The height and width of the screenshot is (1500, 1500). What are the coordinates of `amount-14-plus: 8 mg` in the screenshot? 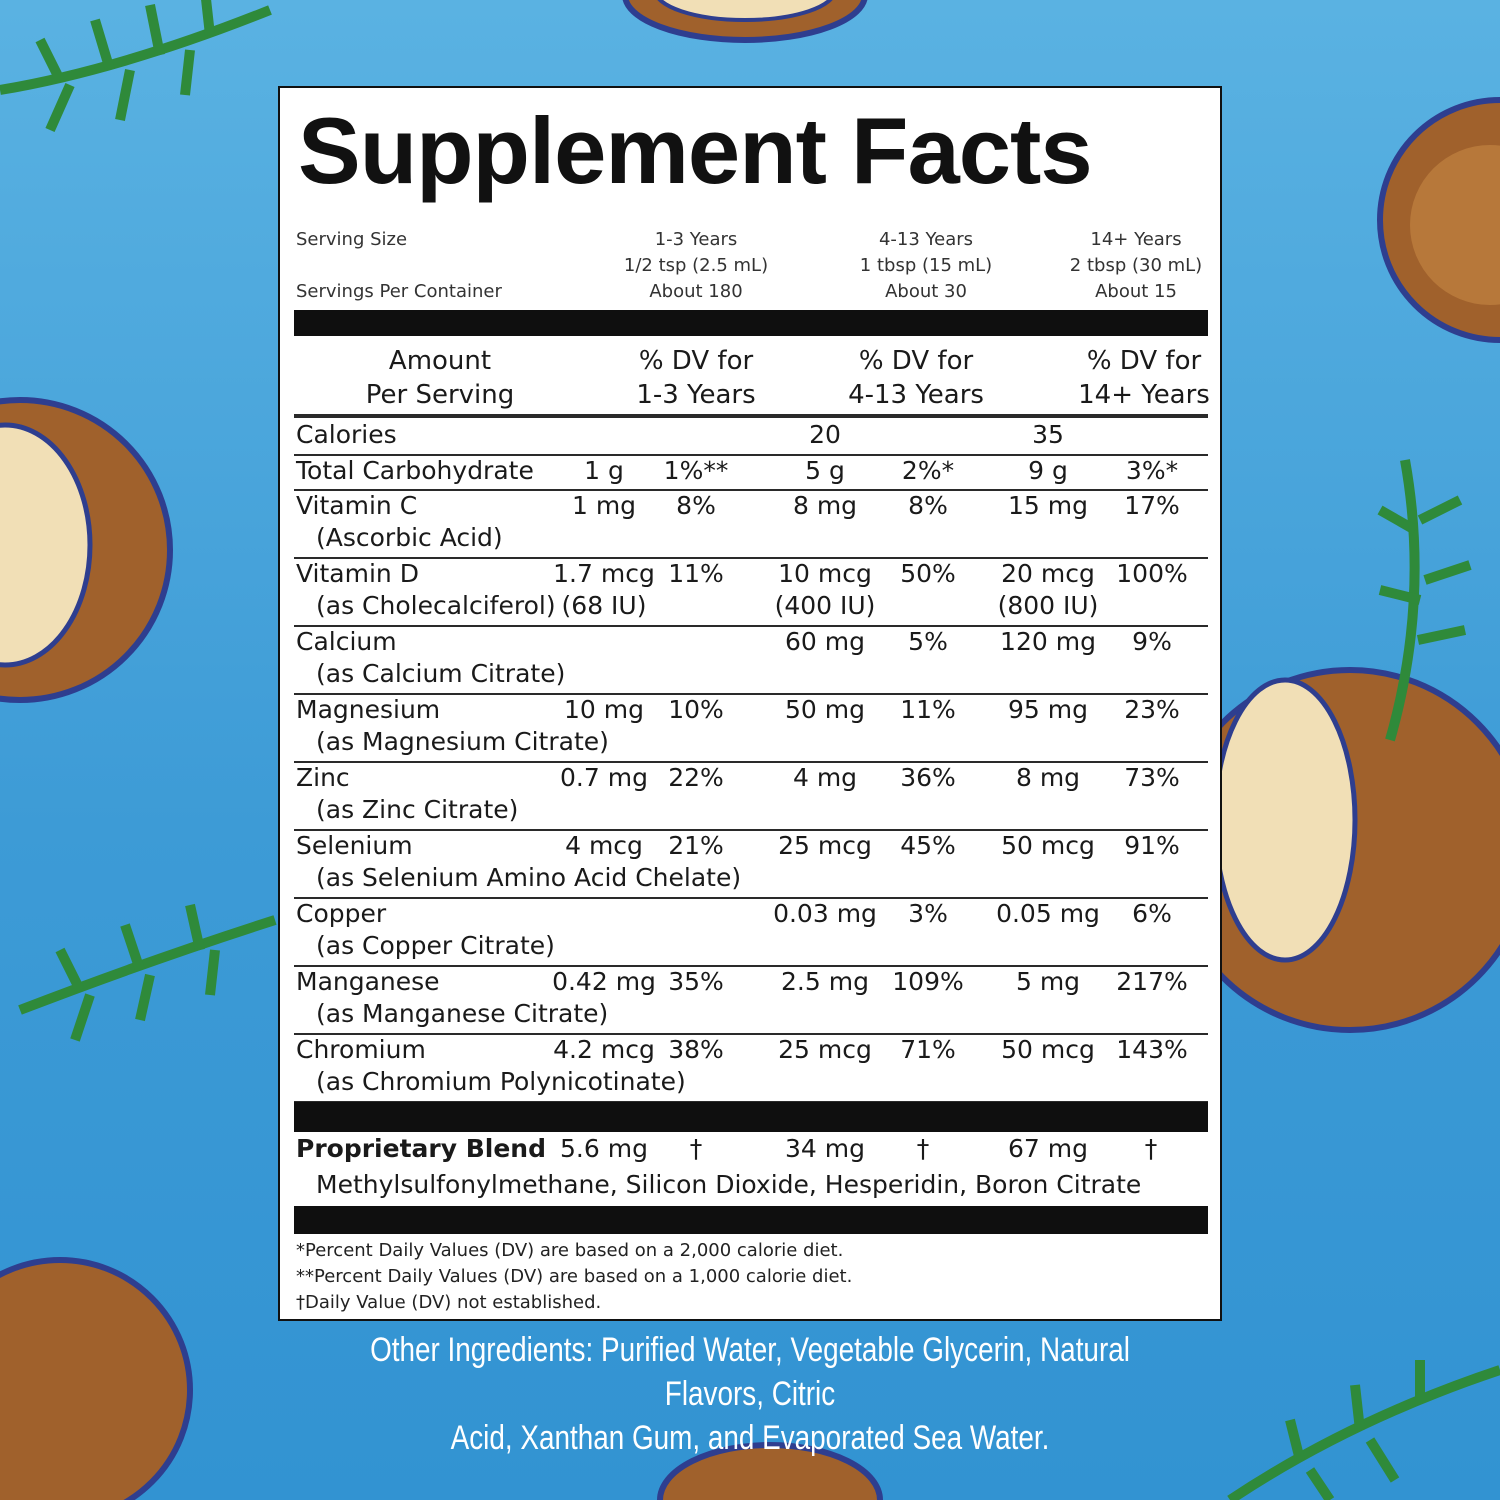 It's located at (1048, 777).